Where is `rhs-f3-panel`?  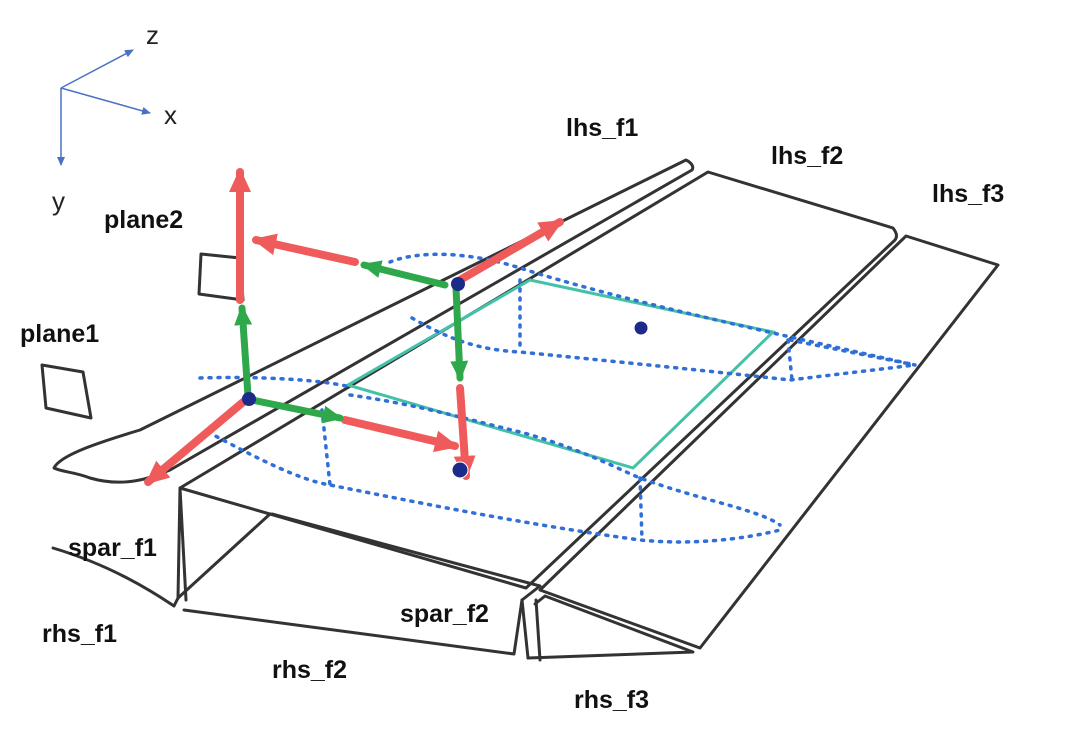
rhs-f3-panel is located at coordinates (610, 627).